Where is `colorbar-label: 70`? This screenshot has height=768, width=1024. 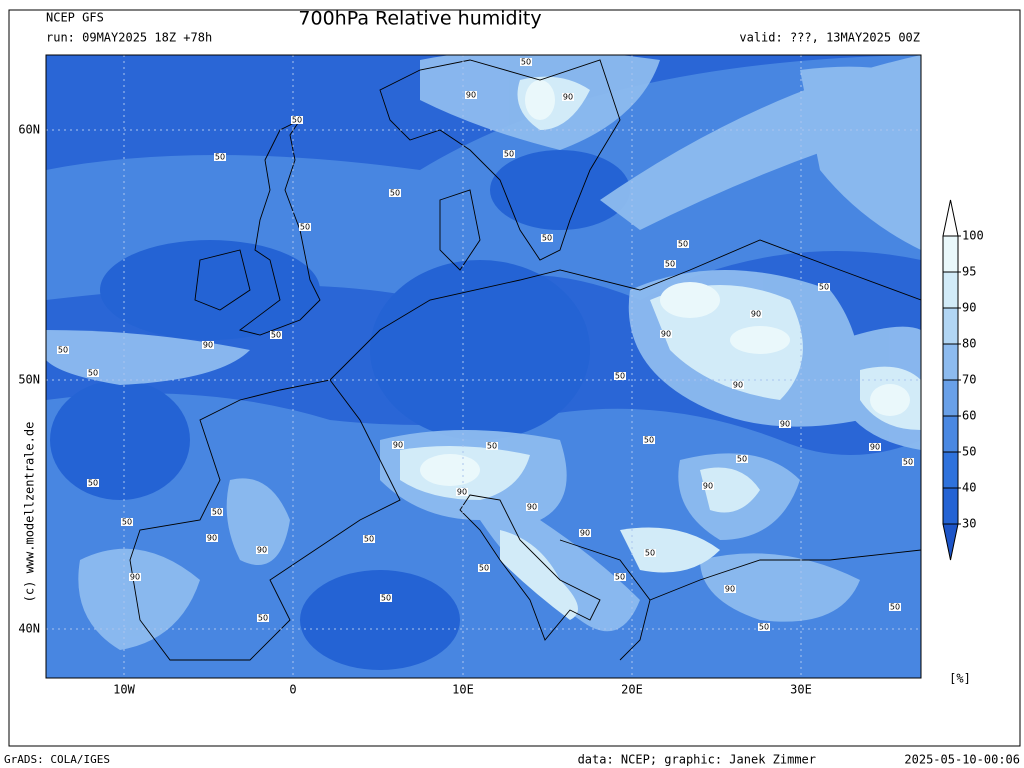 colorbar-label: 70 is located at coordinates (969, 380).